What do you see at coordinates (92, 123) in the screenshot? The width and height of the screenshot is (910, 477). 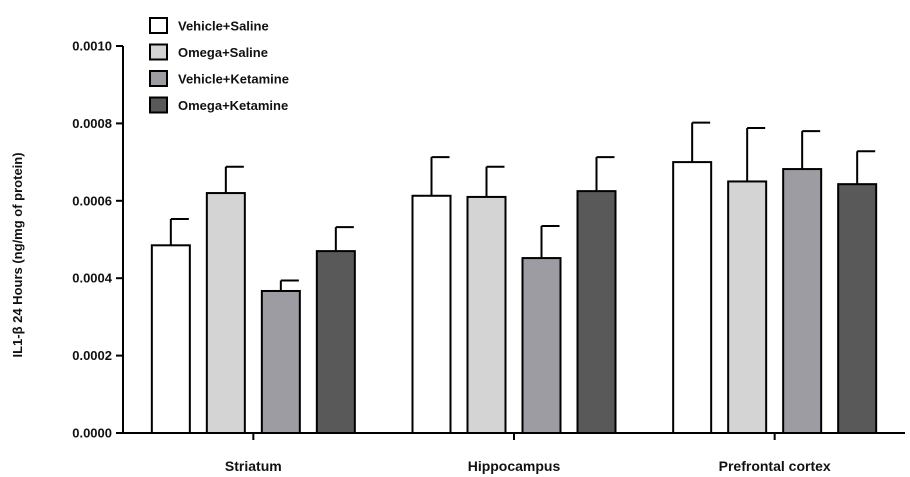 I see `y-tick-label: 0.0008` at bounding box center [92, 123].